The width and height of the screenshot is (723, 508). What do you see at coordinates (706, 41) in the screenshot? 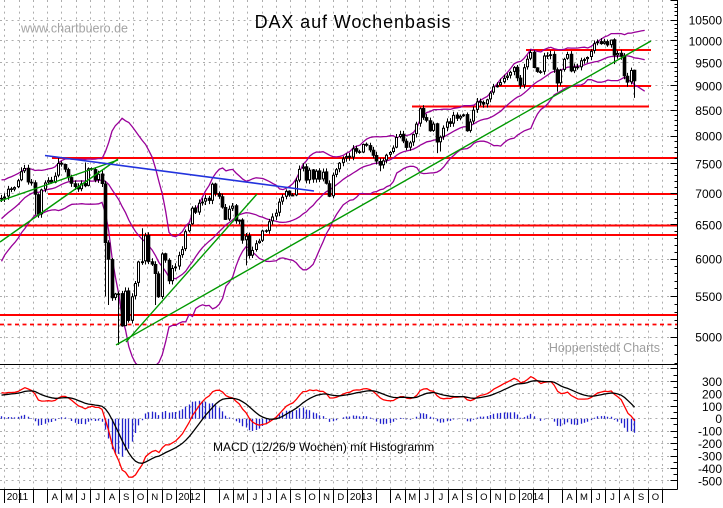
I see `svg-text: 10000` at bounding box center [706, 41].